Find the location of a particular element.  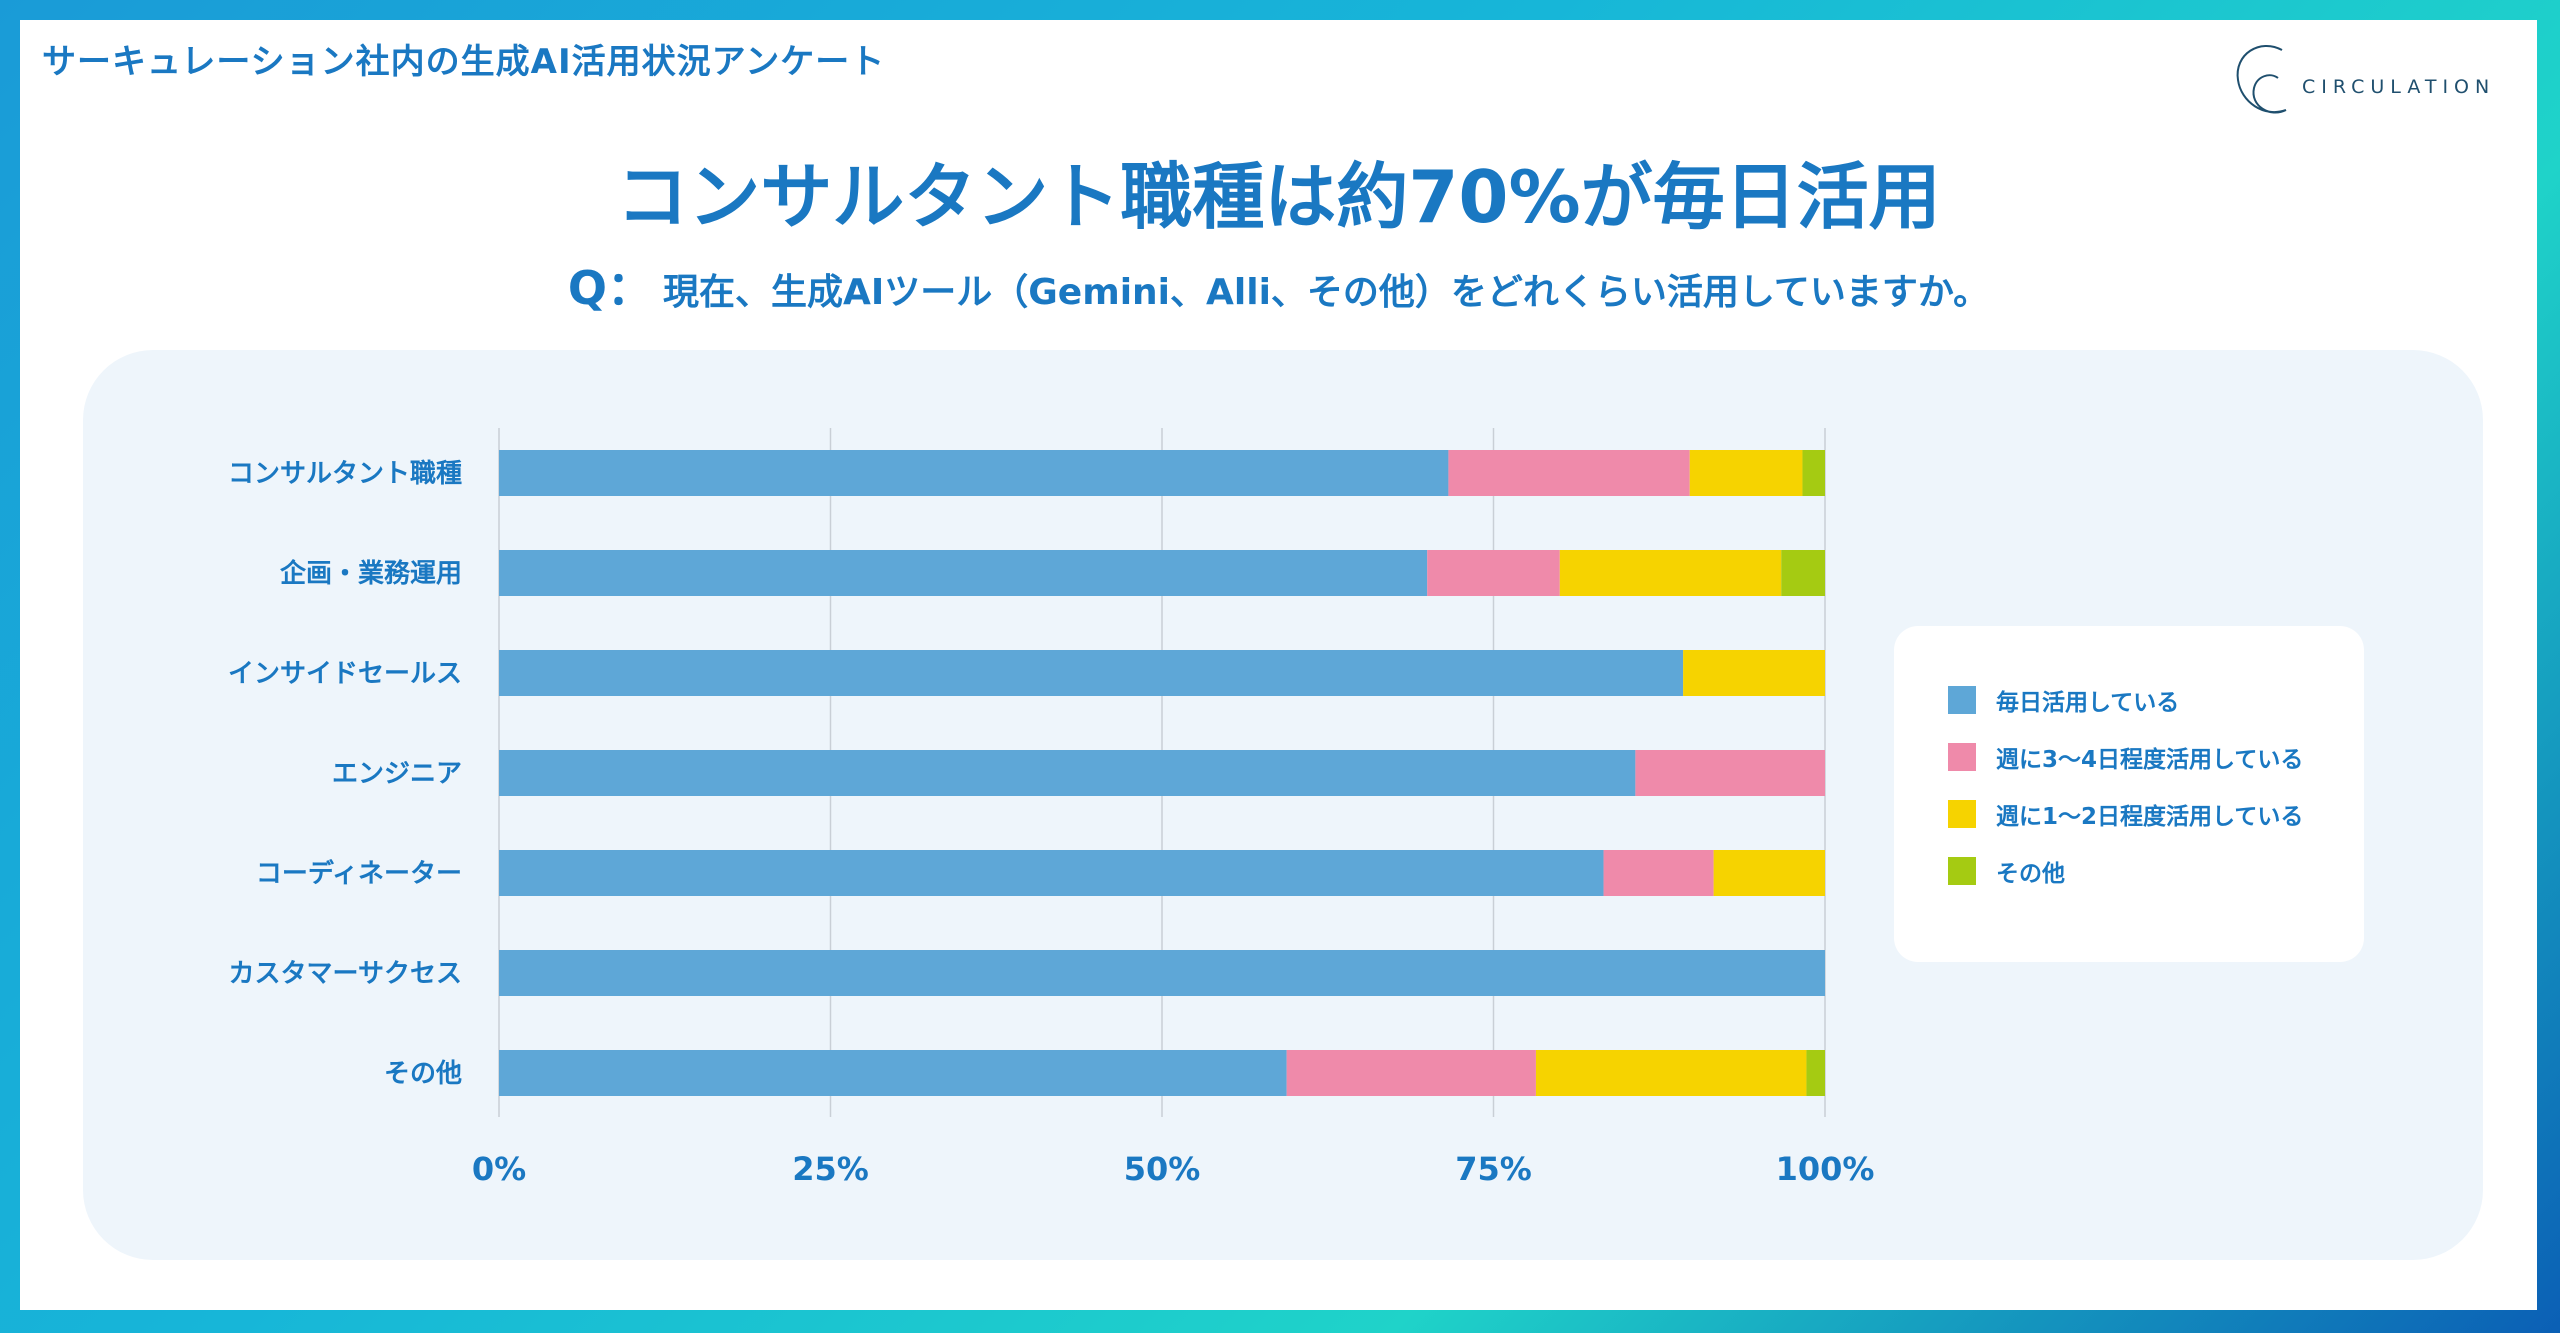

legend-item: 週に3〜4日程度活用している is located at coordinates (2125, 757).